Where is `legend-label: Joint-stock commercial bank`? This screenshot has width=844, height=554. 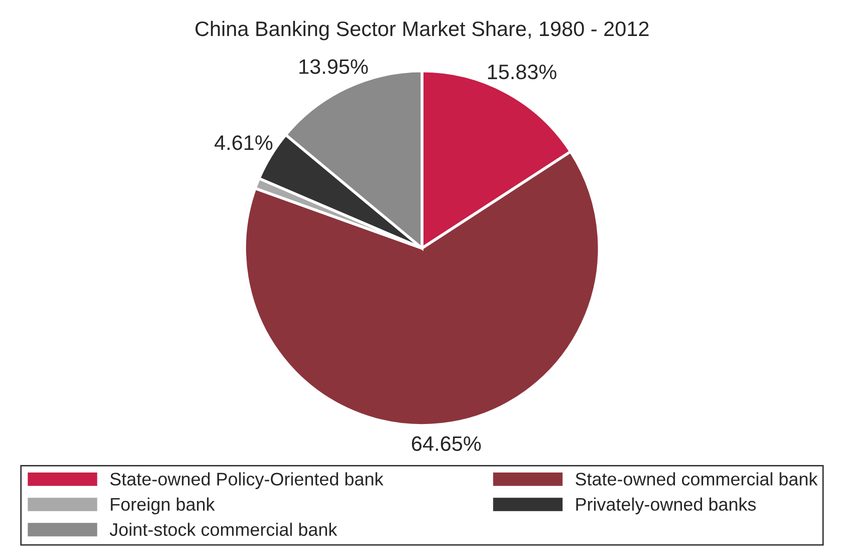 legend-label: Joint-stock commercial bank is located at coordinates (224, 529).